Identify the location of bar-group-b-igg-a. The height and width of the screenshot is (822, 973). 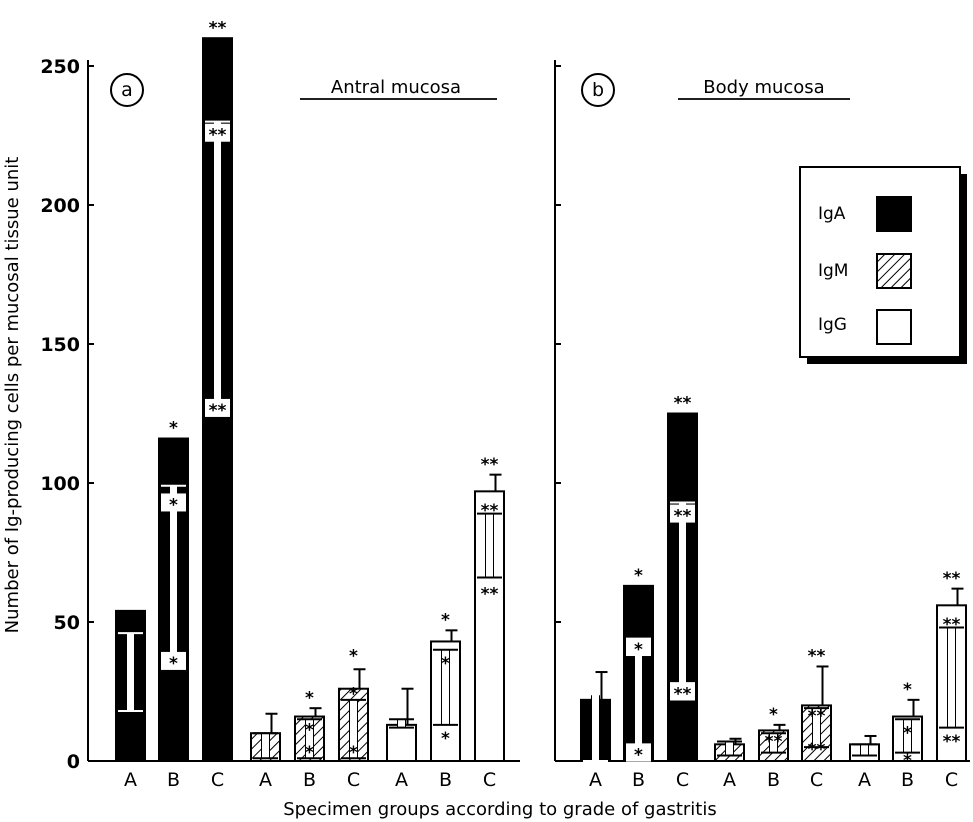
(864, 748).